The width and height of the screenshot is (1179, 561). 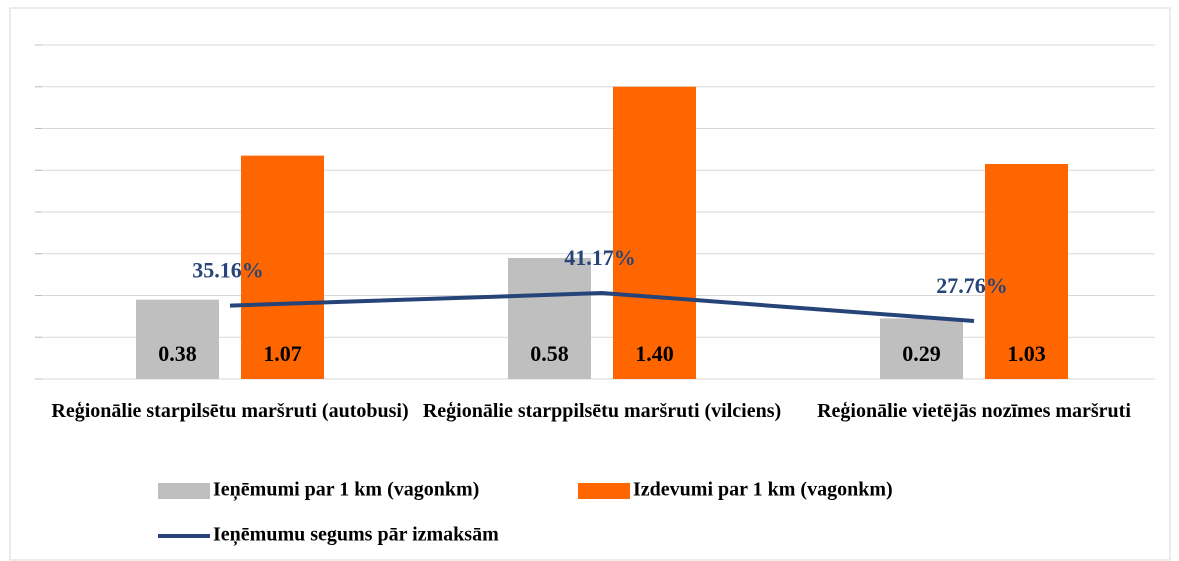 What do you see at coordinates (282, 353) in the screenshot?
I see `bar-value-label: 1.07` at bounding box center [282, 353].